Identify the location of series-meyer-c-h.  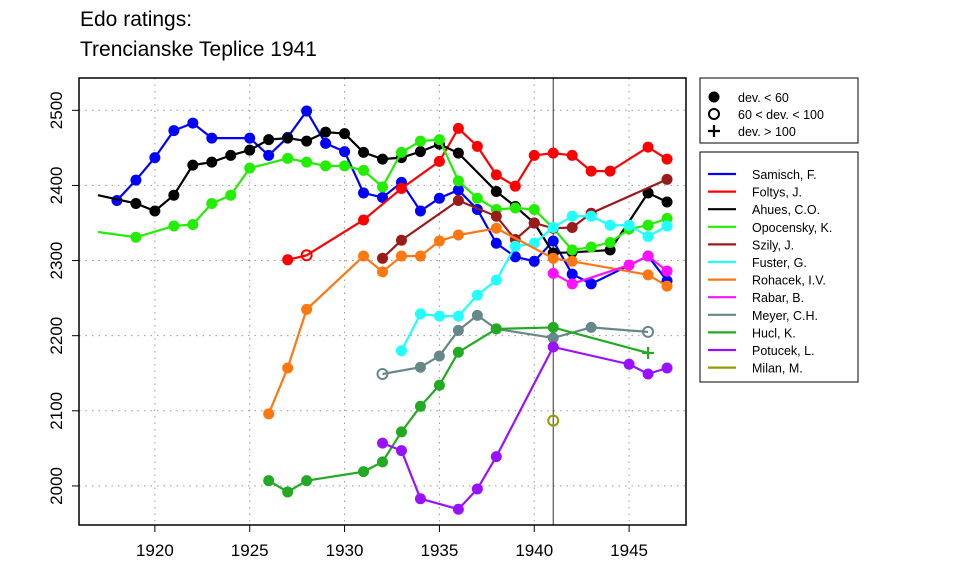
(515, 344).